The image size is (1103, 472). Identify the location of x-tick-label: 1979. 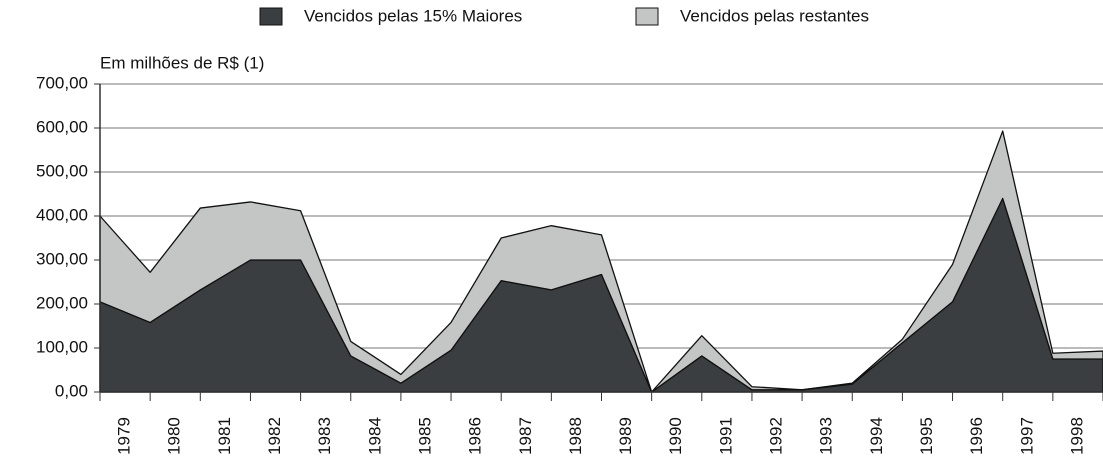
(124, 436).